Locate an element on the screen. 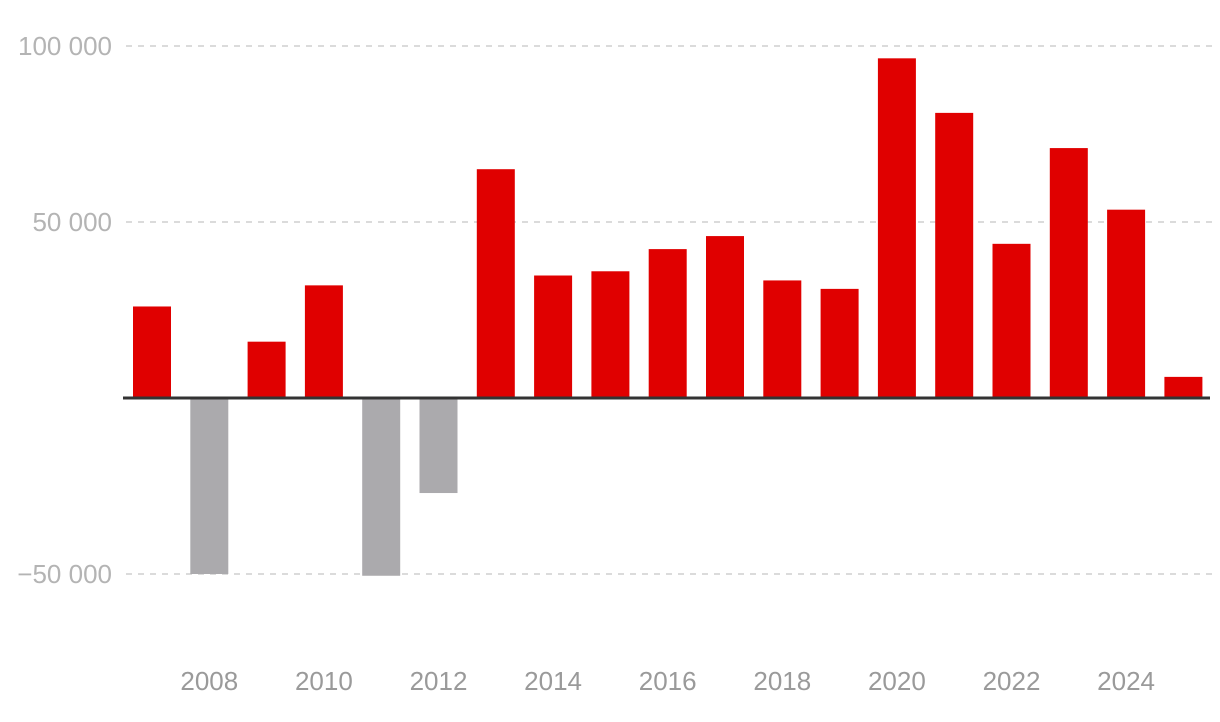 The height and width of the screenshot is (722, 1220). bar-2017 is located at coordinates (725, 317).